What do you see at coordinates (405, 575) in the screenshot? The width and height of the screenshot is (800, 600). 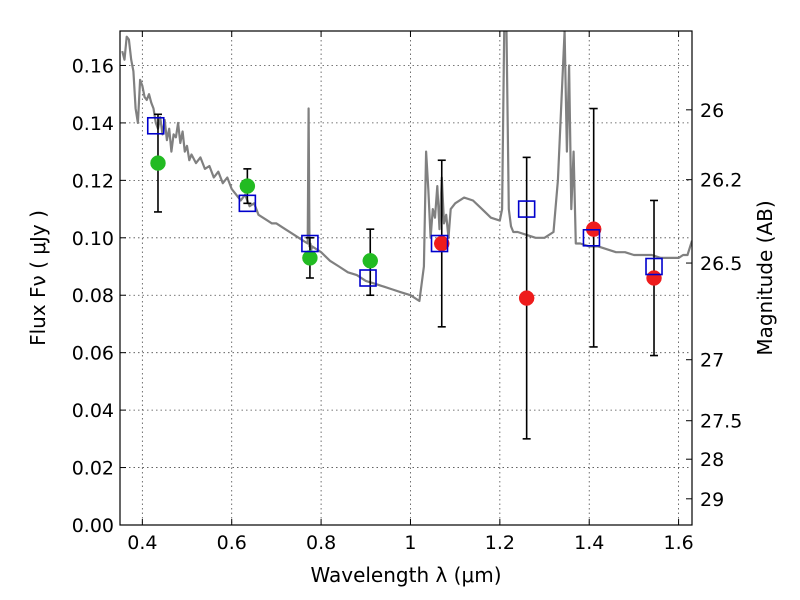 I see `x-axis-label: Wavelength λ (μm)` at bounding box center [405, 575].